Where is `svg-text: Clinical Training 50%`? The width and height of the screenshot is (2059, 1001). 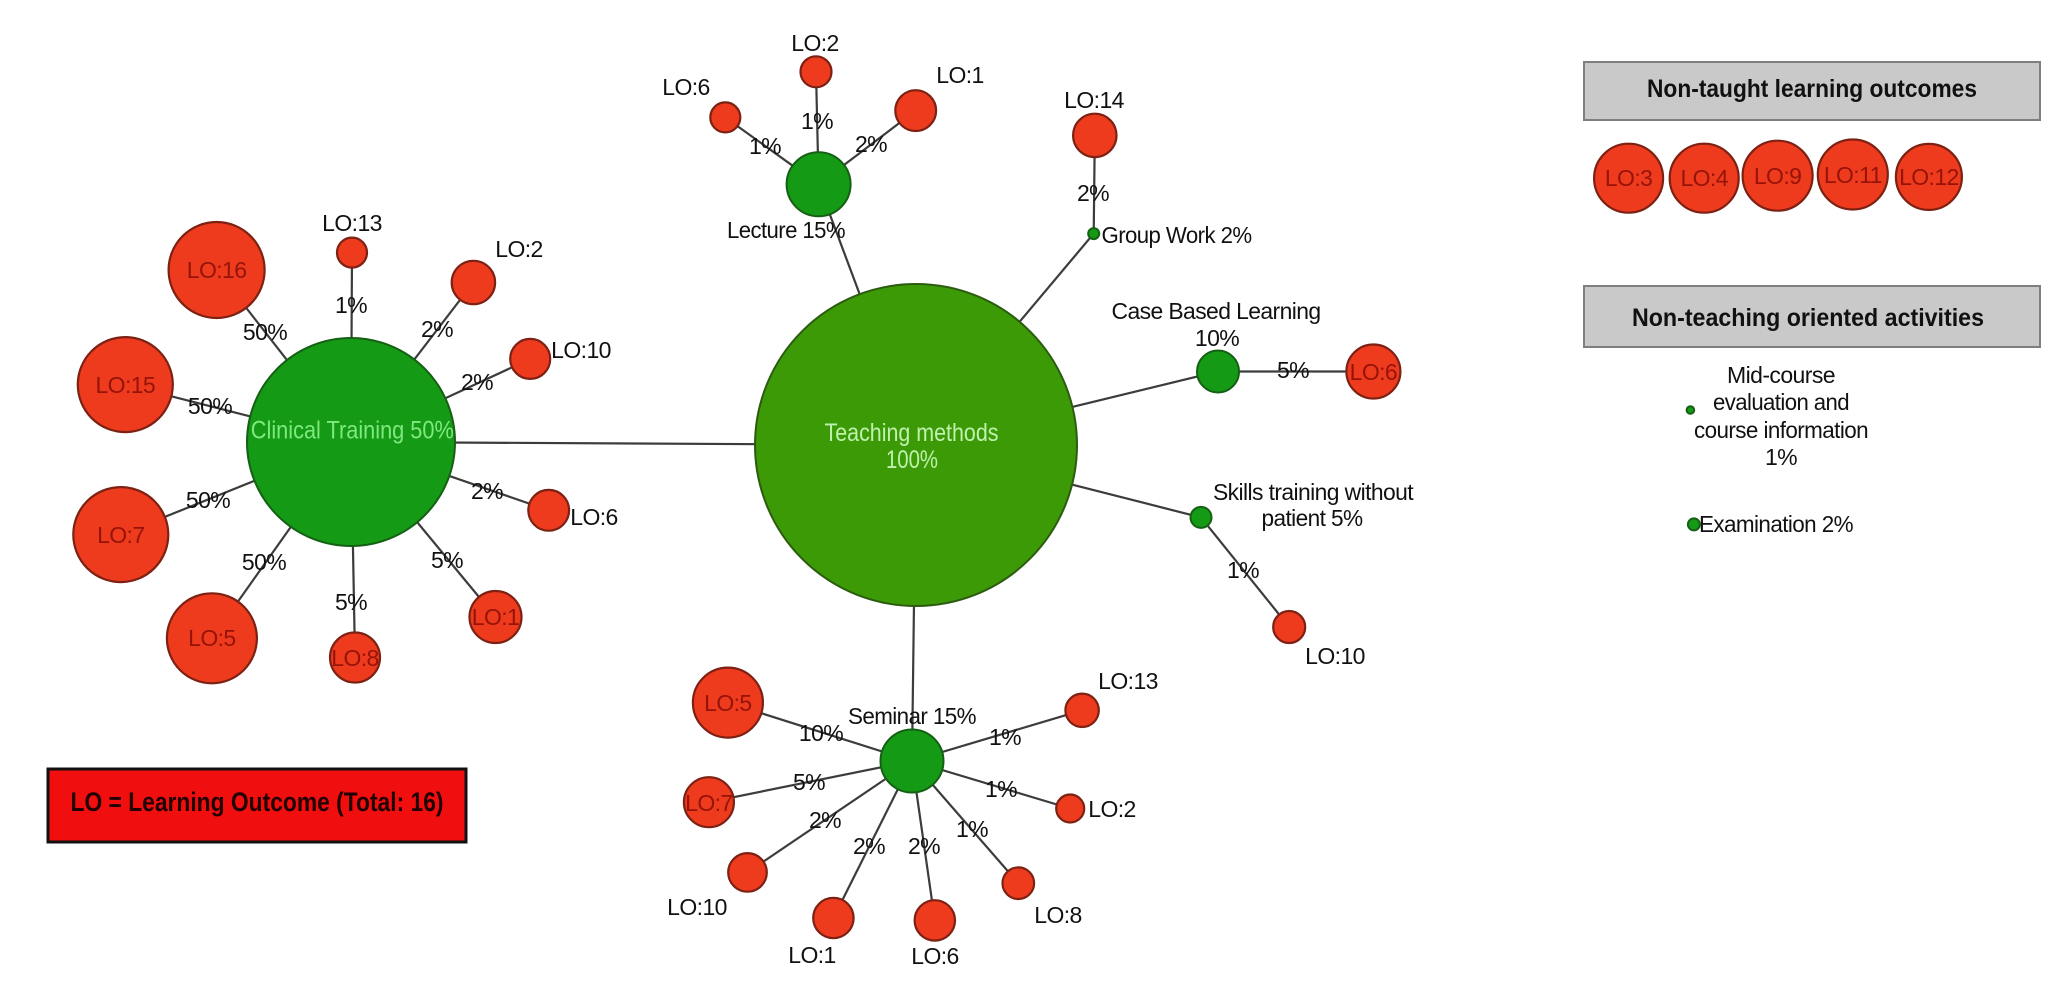
svg-text: Clinical Training 50% is located at coordinates (352, 431).